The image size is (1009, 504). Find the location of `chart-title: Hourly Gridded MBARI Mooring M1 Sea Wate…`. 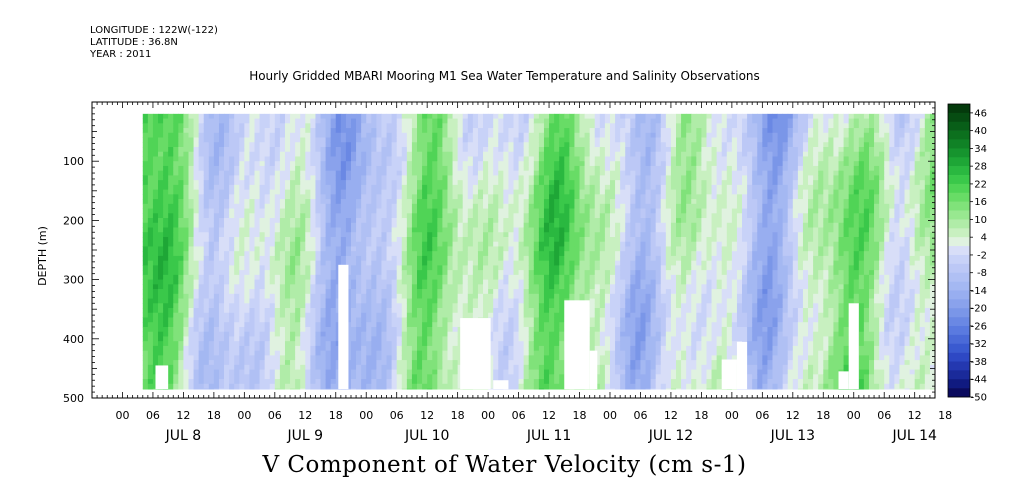

chart-title: Hourly Gridded MBARI Mooring M1 Sea Wate… is located at coordinates (504, 76).